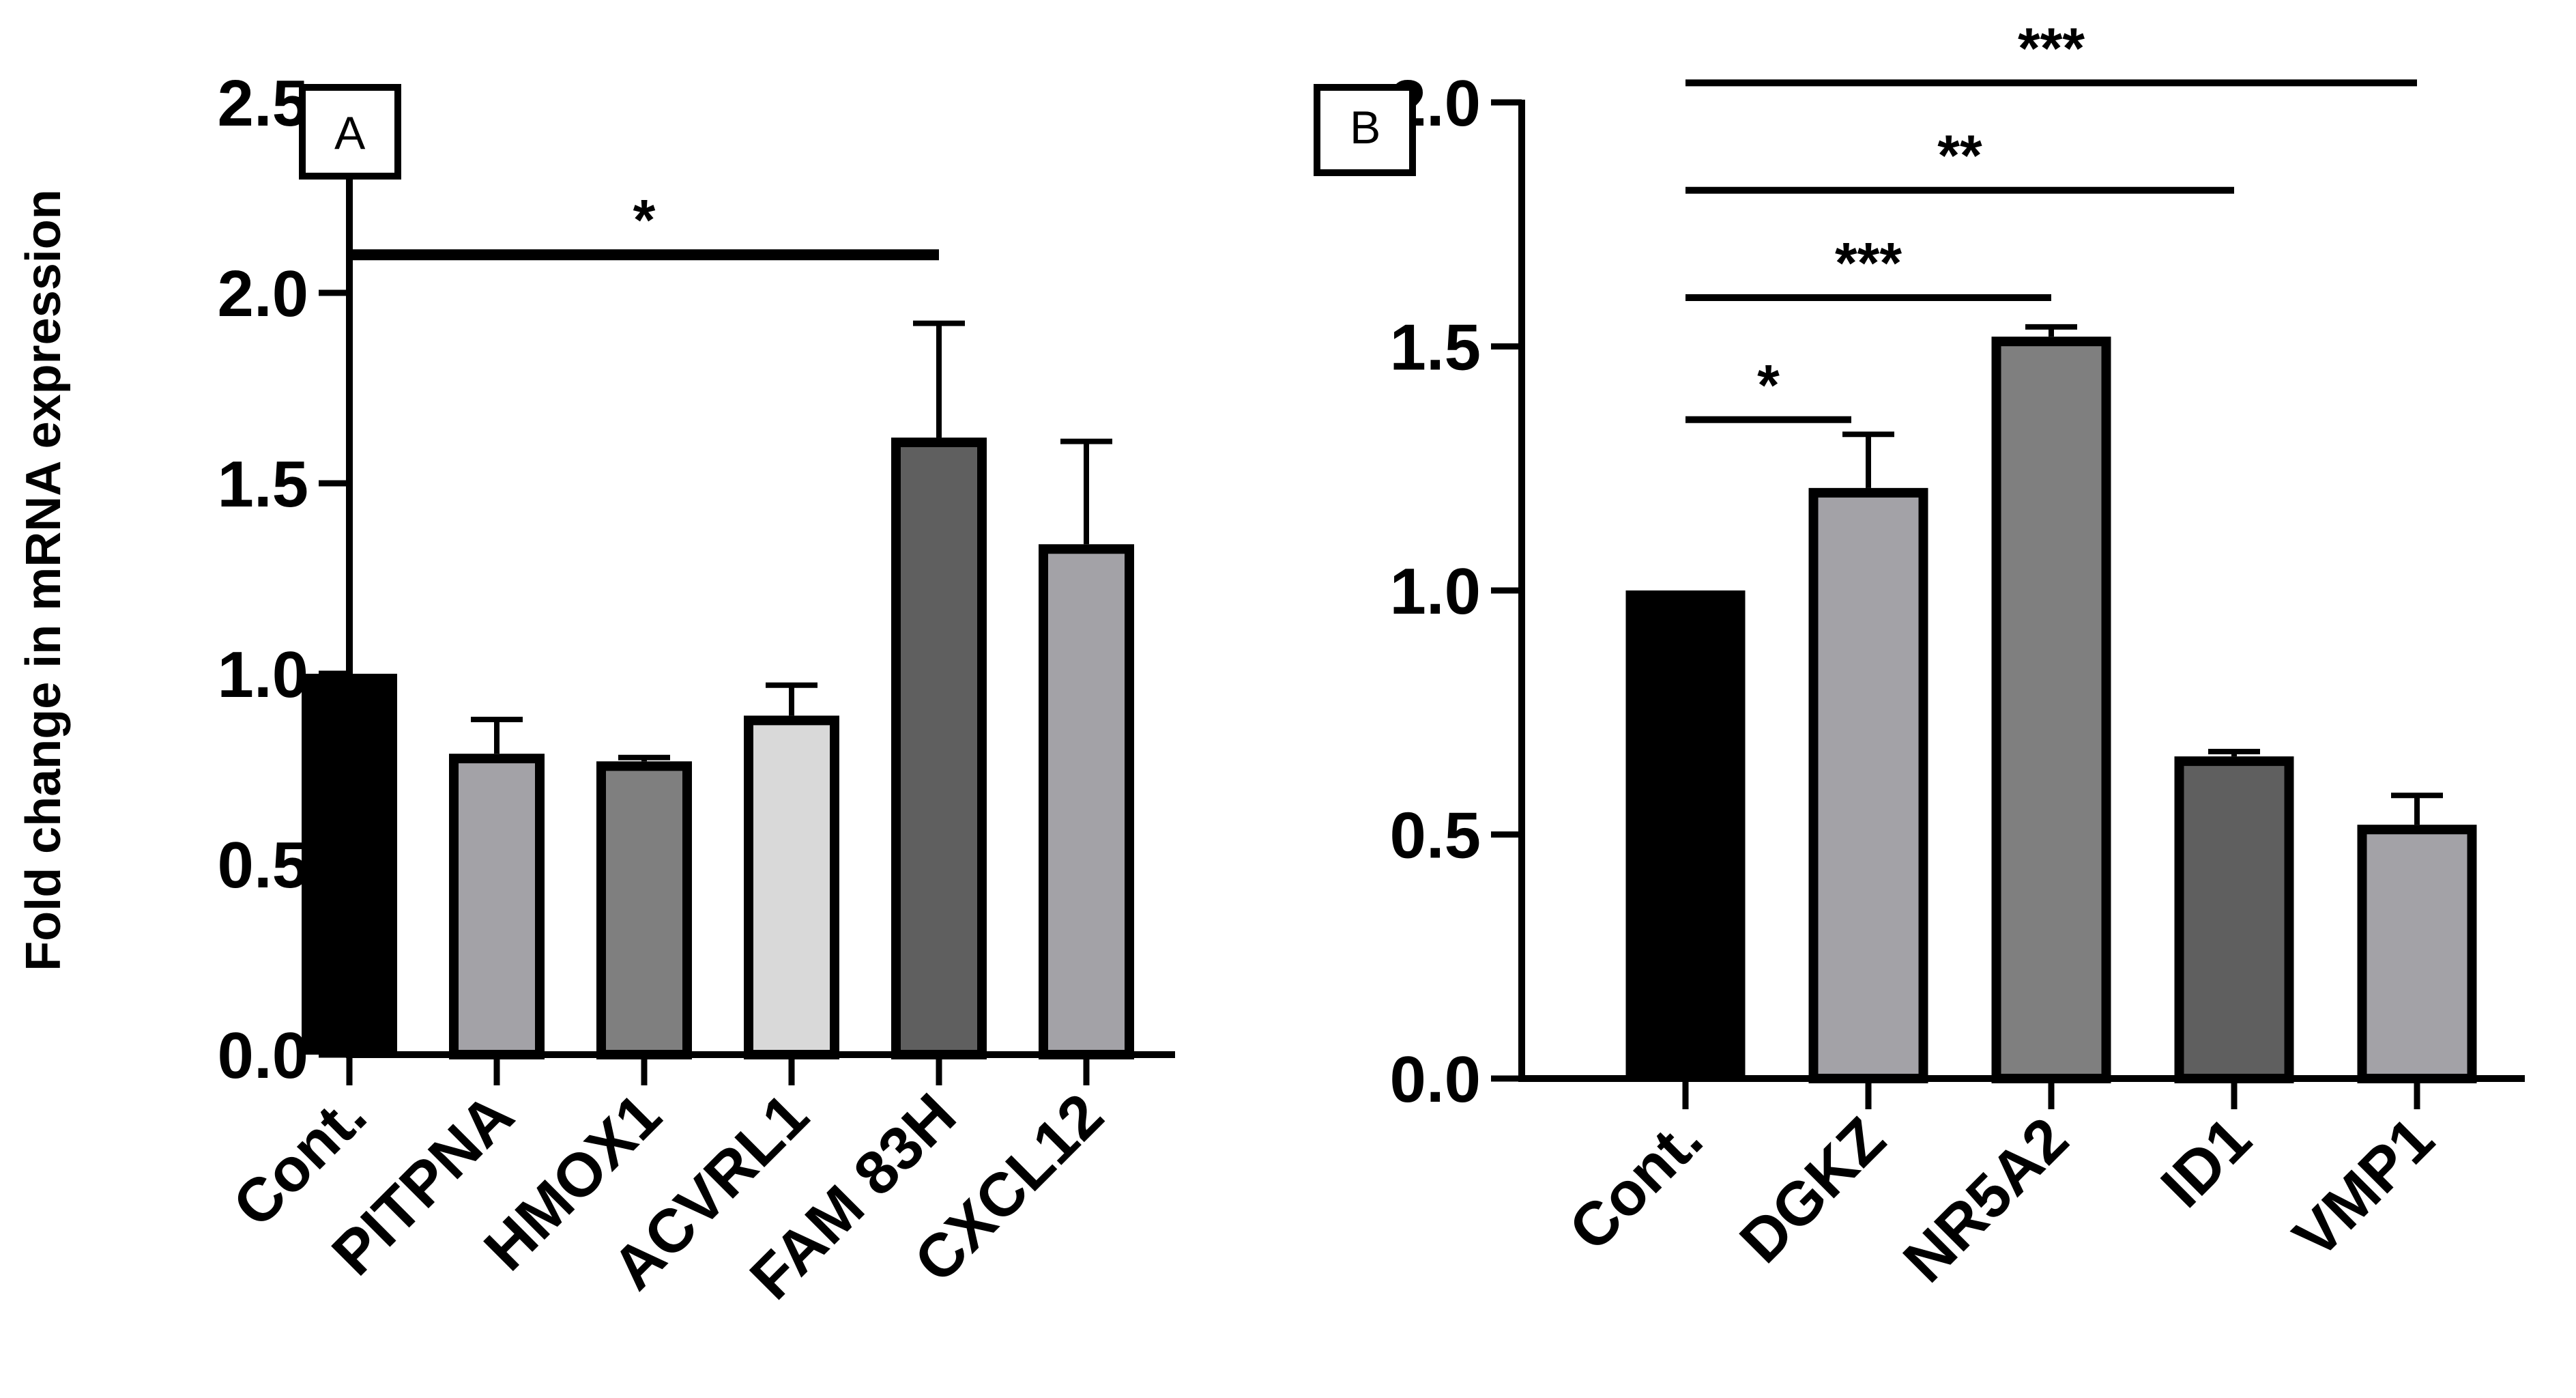 The height and width of the screenshot is (1398, 2576). What do you see at coordinates (1868, 785) in the screenshot?
I see `bar-dgkz` at bounding box center [1868, 785].